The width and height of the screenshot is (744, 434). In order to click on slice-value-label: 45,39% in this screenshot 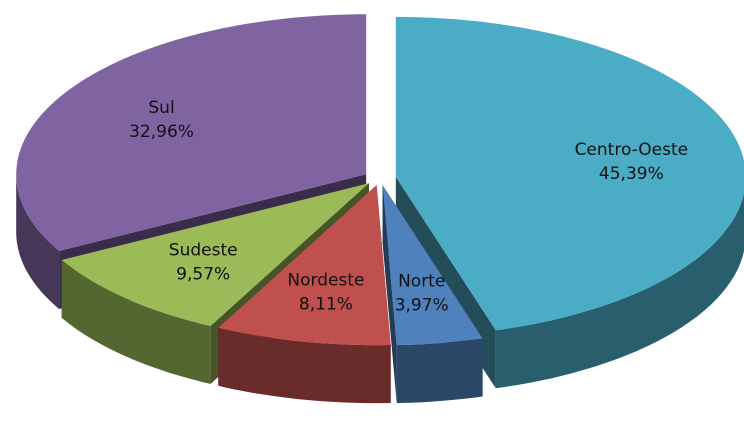, I will do `click(631, 174)`.